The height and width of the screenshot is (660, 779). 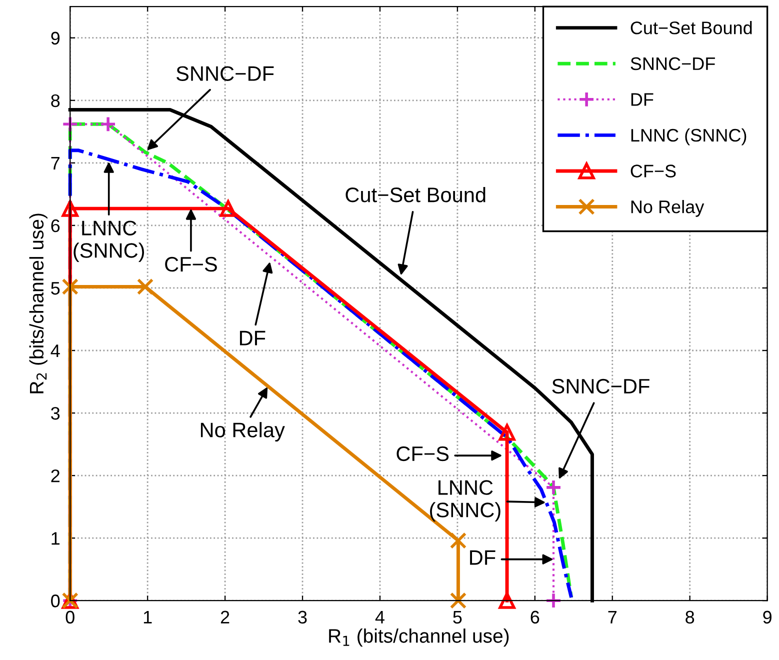 I want to click on annotation: Cut−Set Bound, so click(x=416, y=194).